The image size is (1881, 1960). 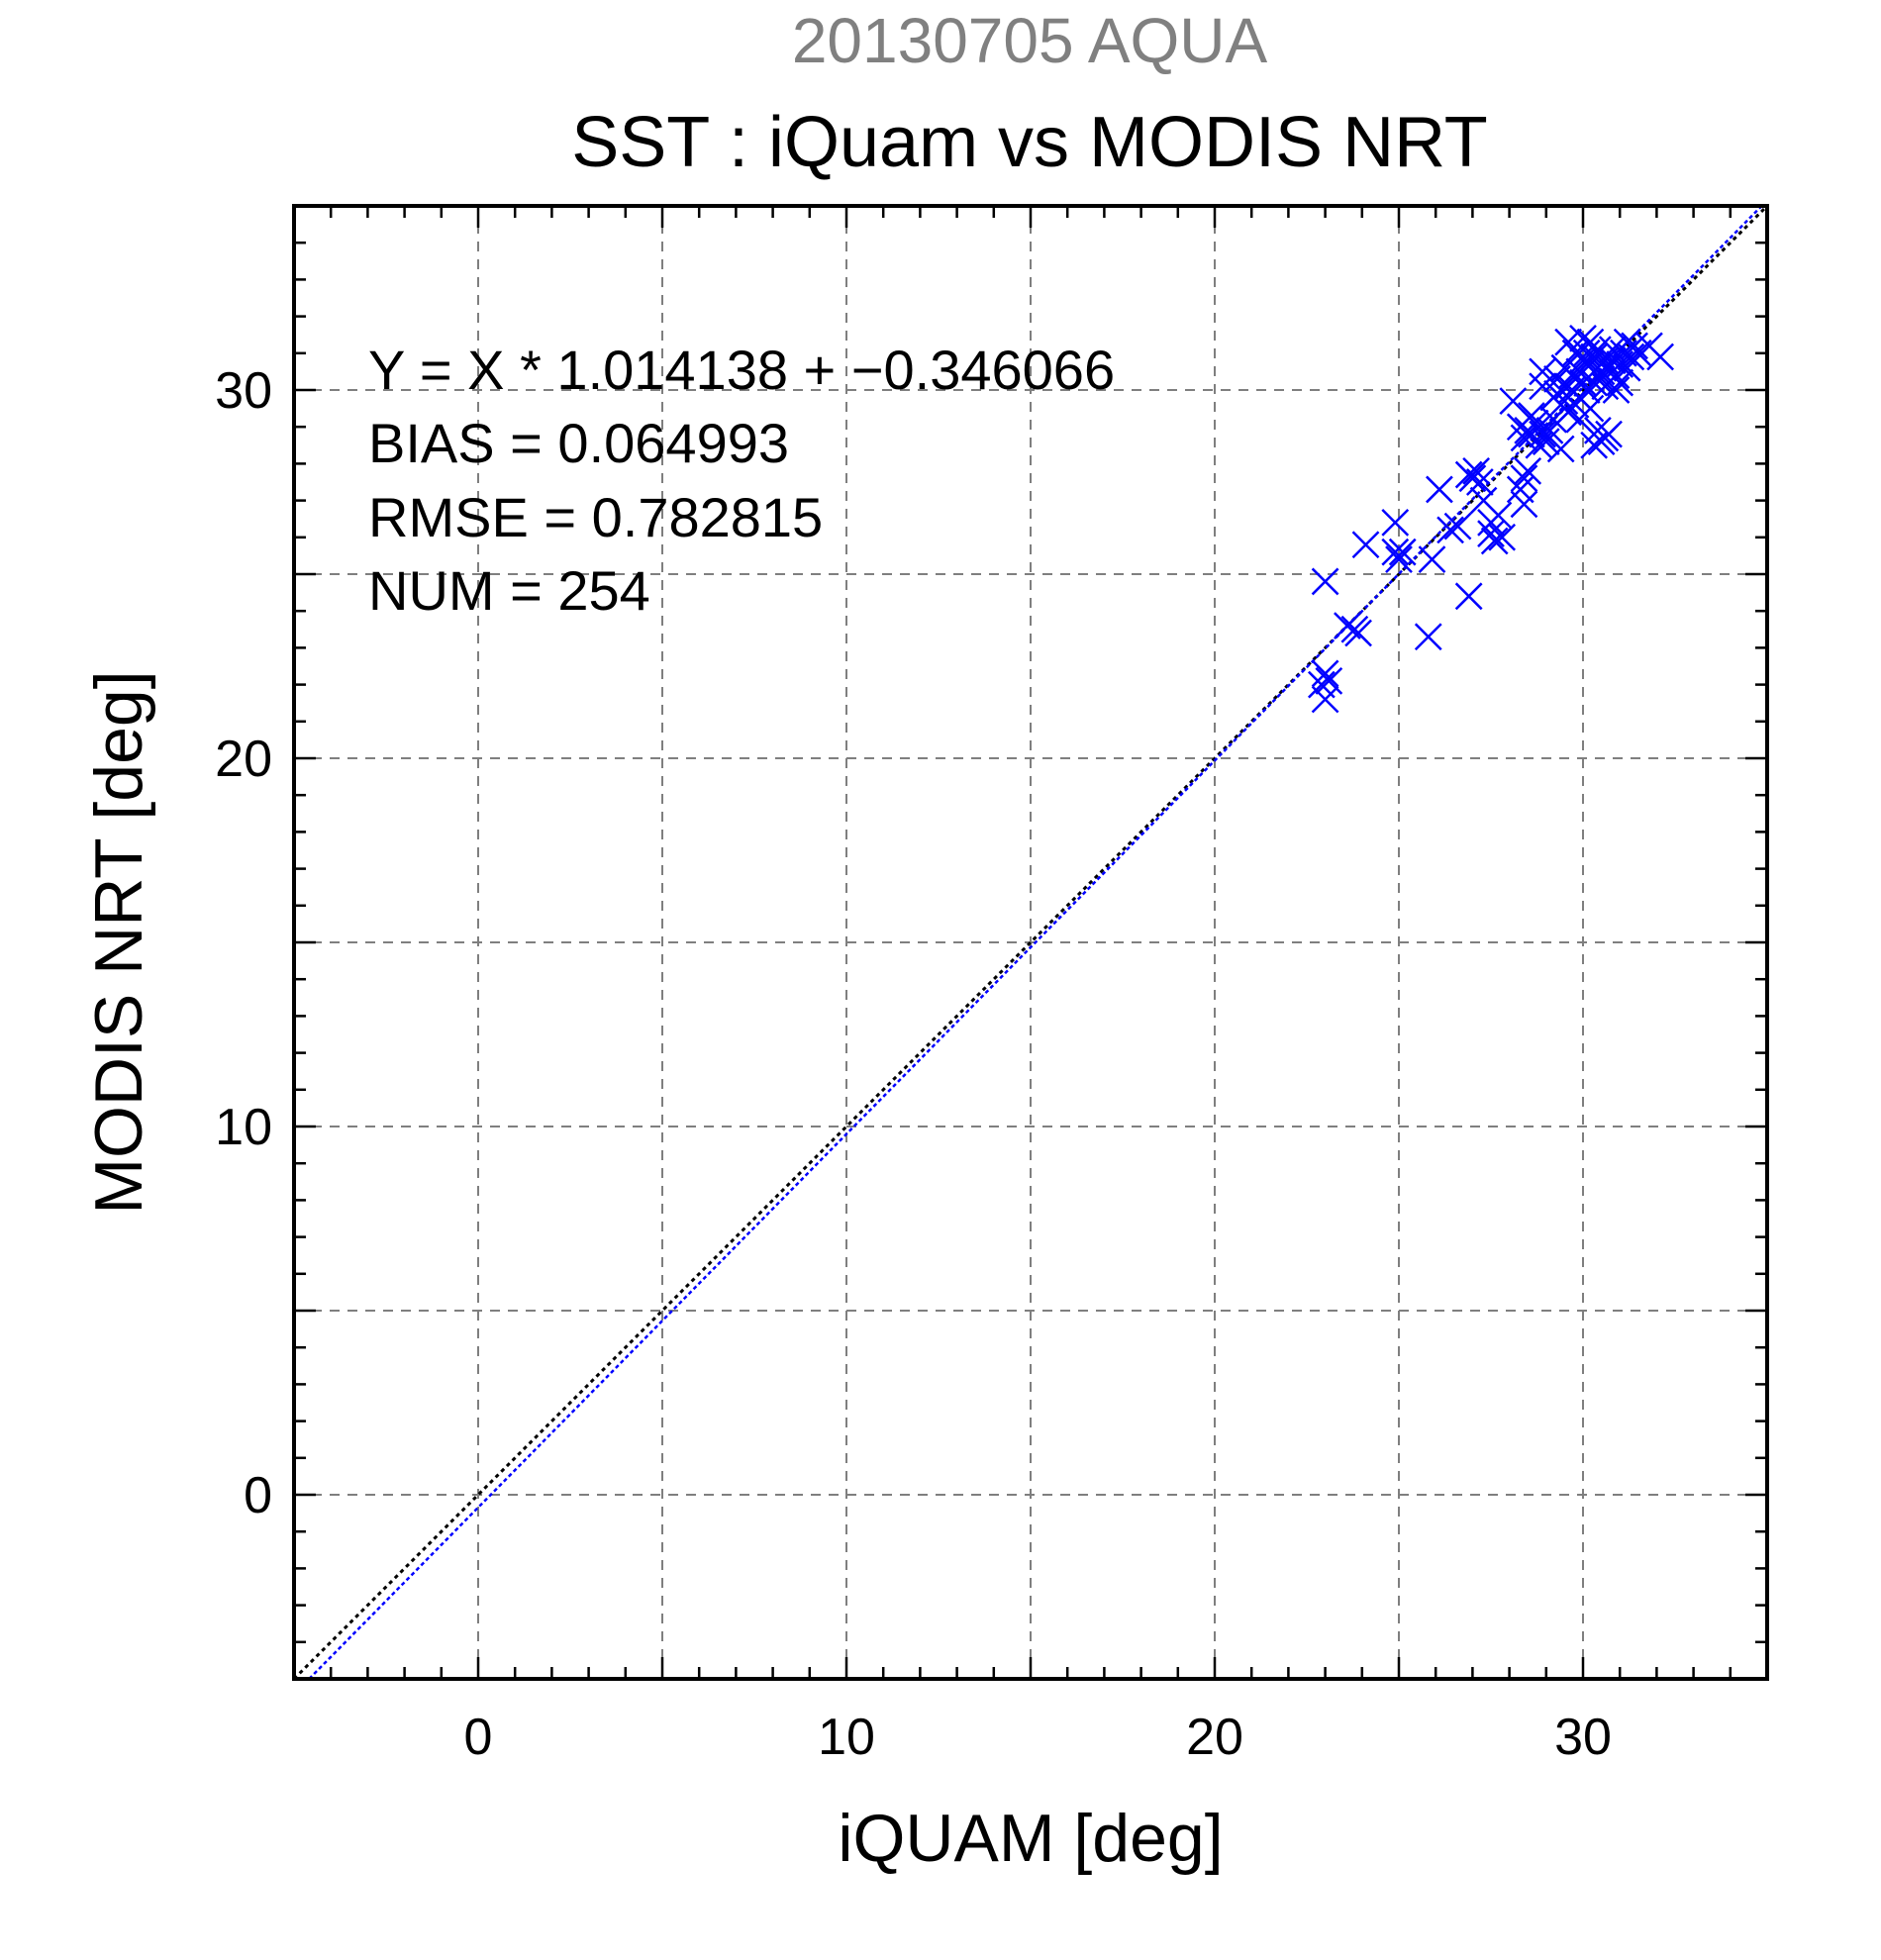 I want to click on x-tick-label: 20, so click(x=1215, y=1737).